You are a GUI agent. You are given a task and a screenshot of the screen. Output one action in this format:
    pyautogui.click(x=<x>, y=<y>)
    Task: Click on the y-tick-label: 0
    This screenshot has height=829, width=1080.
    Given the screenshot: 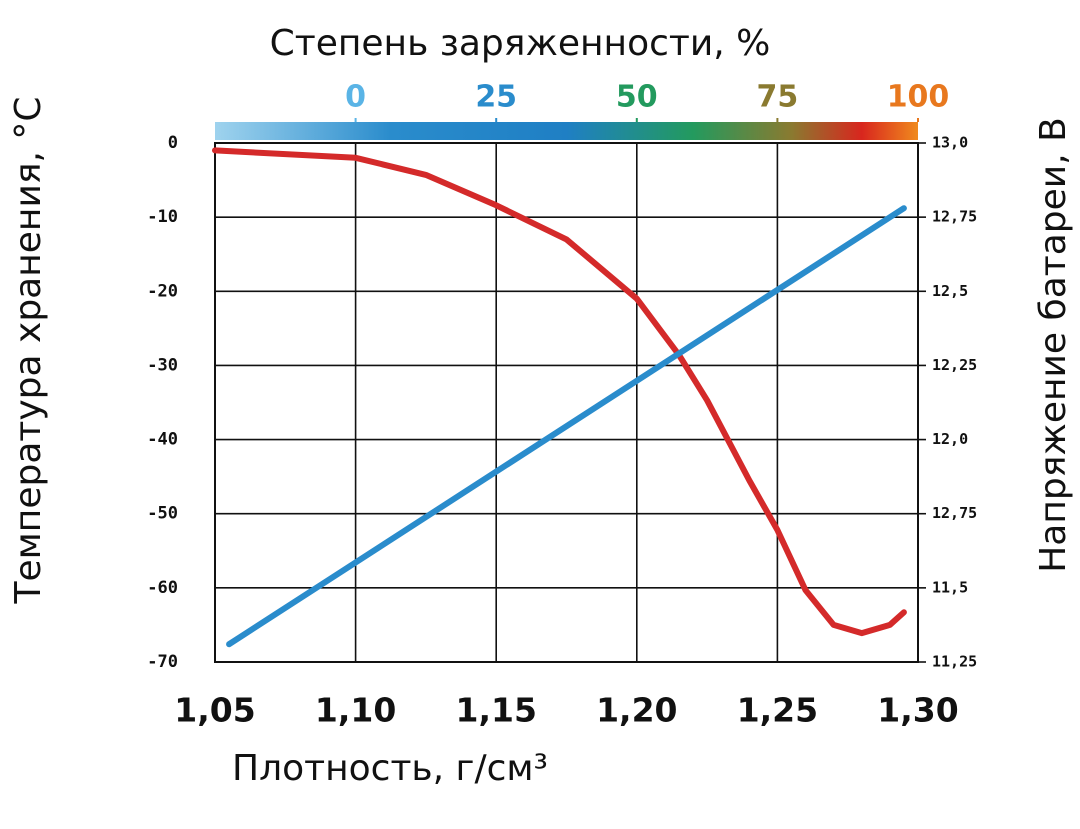 What is the action you would take?
    pyautogui.click(x=173, y=143)
    